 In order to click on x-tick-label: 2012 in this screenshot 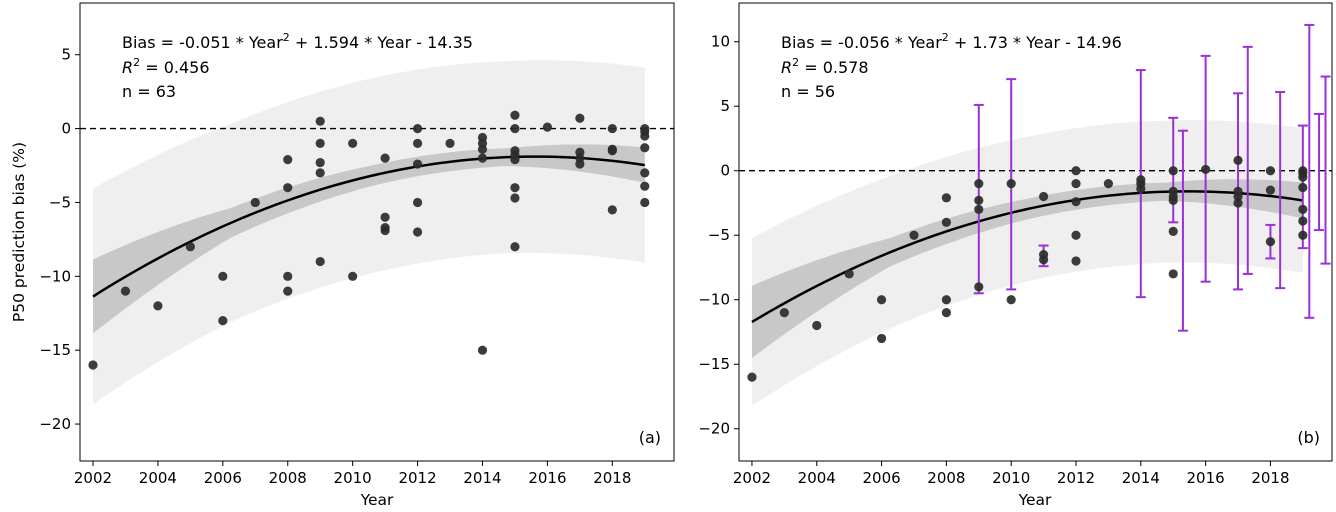, I will do `click(417, 478)`.